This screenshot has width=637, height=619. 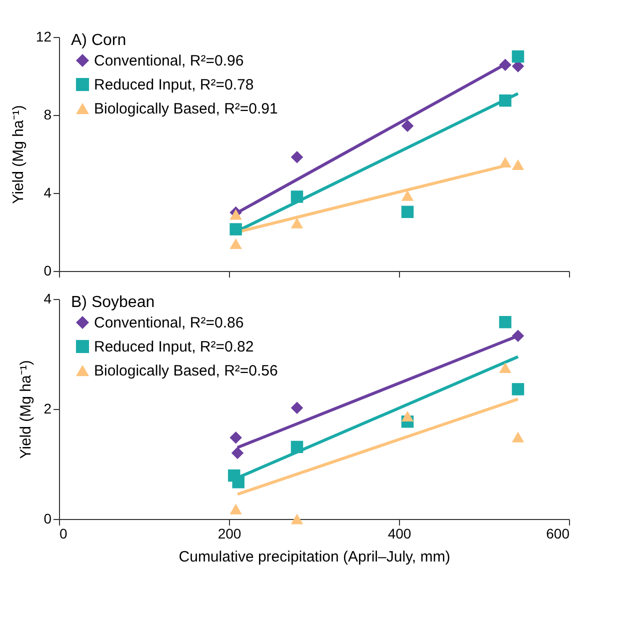 What do you see at coordinates (48, 408) in the screenshot?
I see `y-tick-label: 2` at bounding box center [48, 408].